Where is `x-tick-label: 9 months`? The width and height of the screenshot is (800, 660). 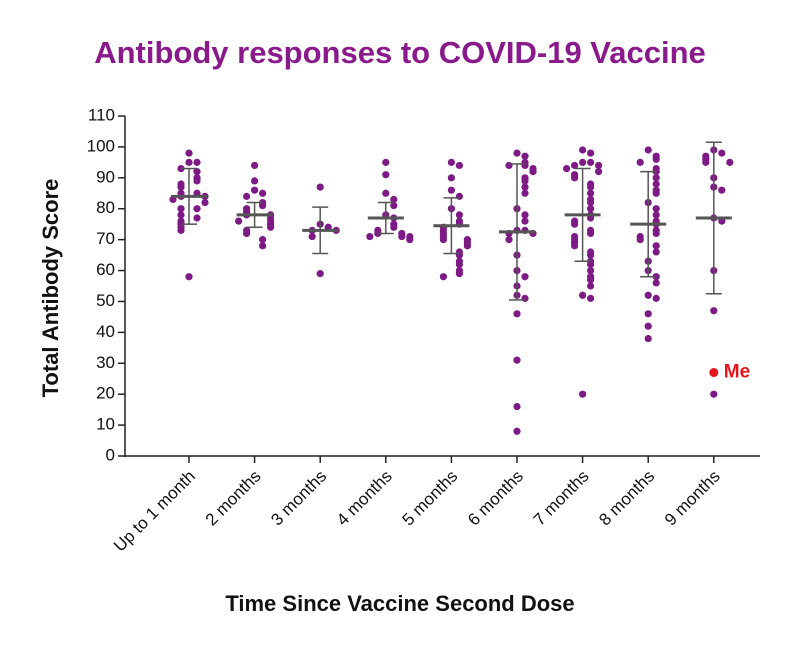
x-tick-label: 9 months is located at coordinates (692, 498).